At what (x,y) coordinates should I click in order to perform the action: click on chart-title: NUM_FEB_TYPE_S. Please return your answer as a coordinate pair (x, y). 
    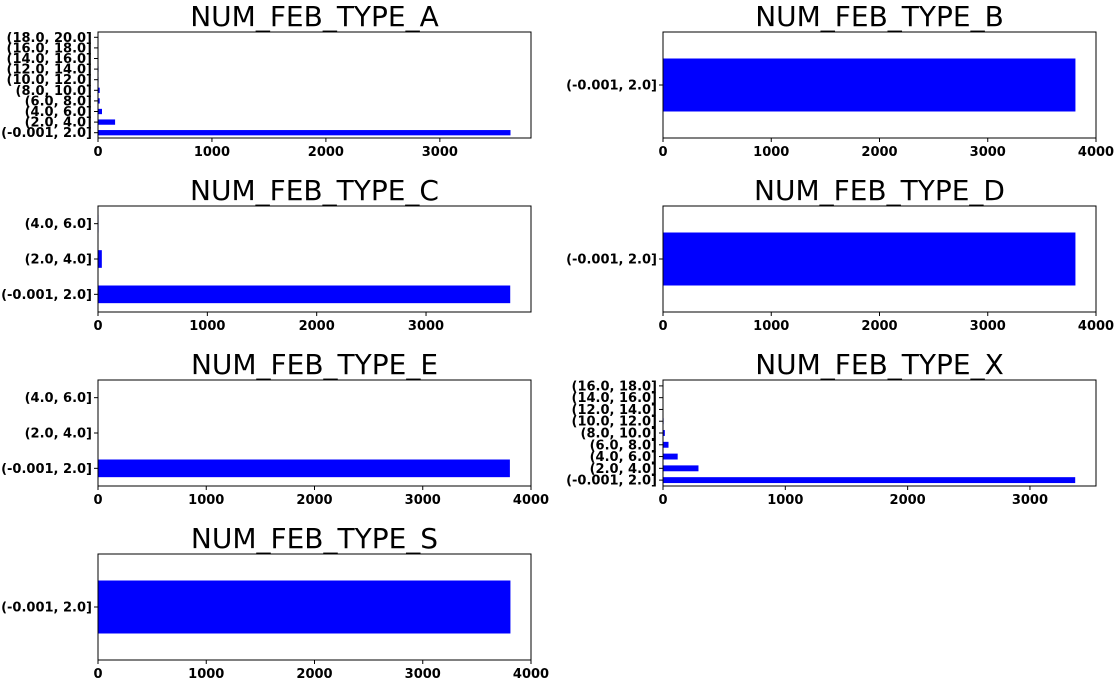
    Looking at the image, I should click on (314, 538).